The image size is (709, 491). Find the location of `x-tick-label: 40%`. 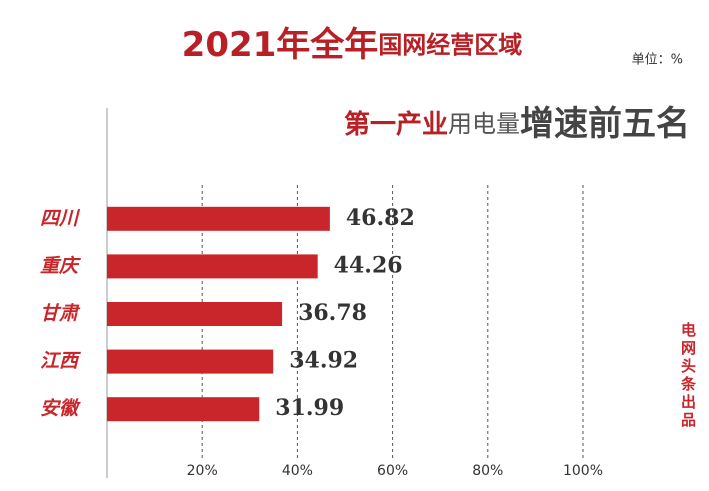

x-tick-label: 40% is located at coordinates (297, 471).